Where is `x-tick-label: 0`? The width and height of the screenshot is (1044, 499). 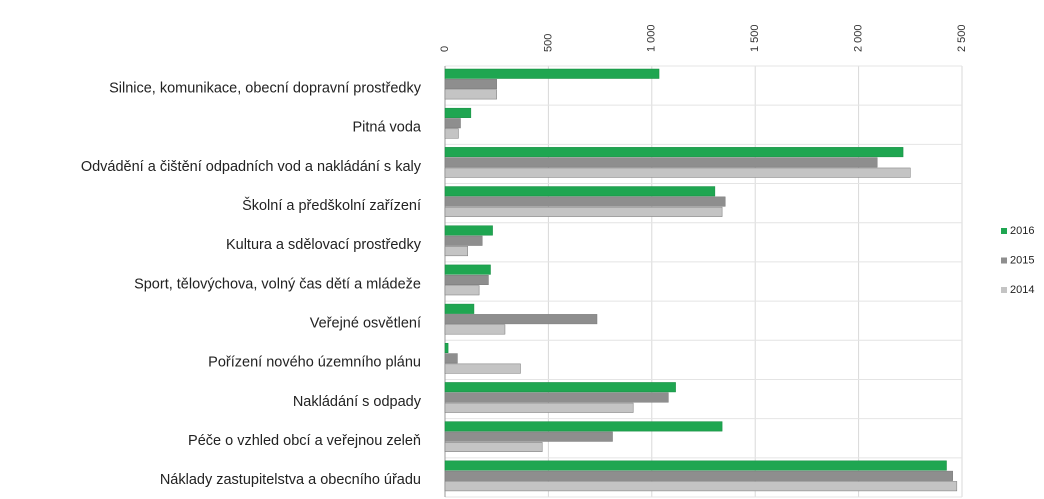 x-tick-label: 0 is located at coordinates (445, 49).